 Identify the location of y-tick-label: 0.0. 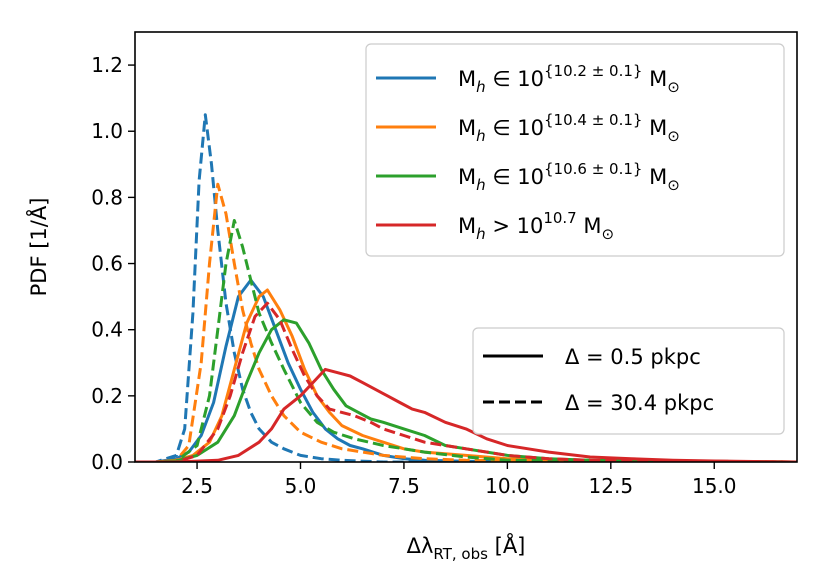
(107, 462).